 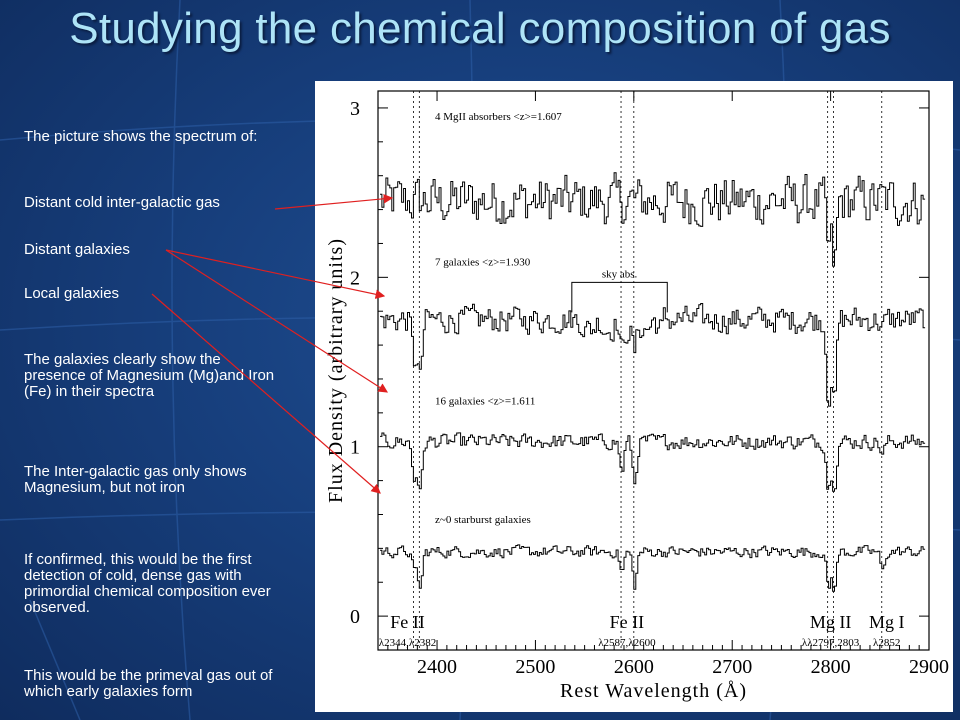 What do you see at coordinates (355, 278) in the screenshot?
I see `y-tick-label: 2` at bounding box center [355, 278].